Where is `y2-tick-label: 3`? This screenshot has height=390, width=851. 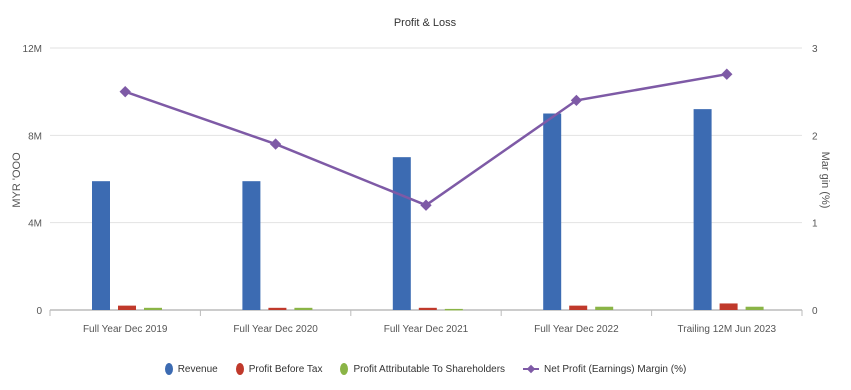 y2-tick-label: 3 is located at coordinates (815, 49).